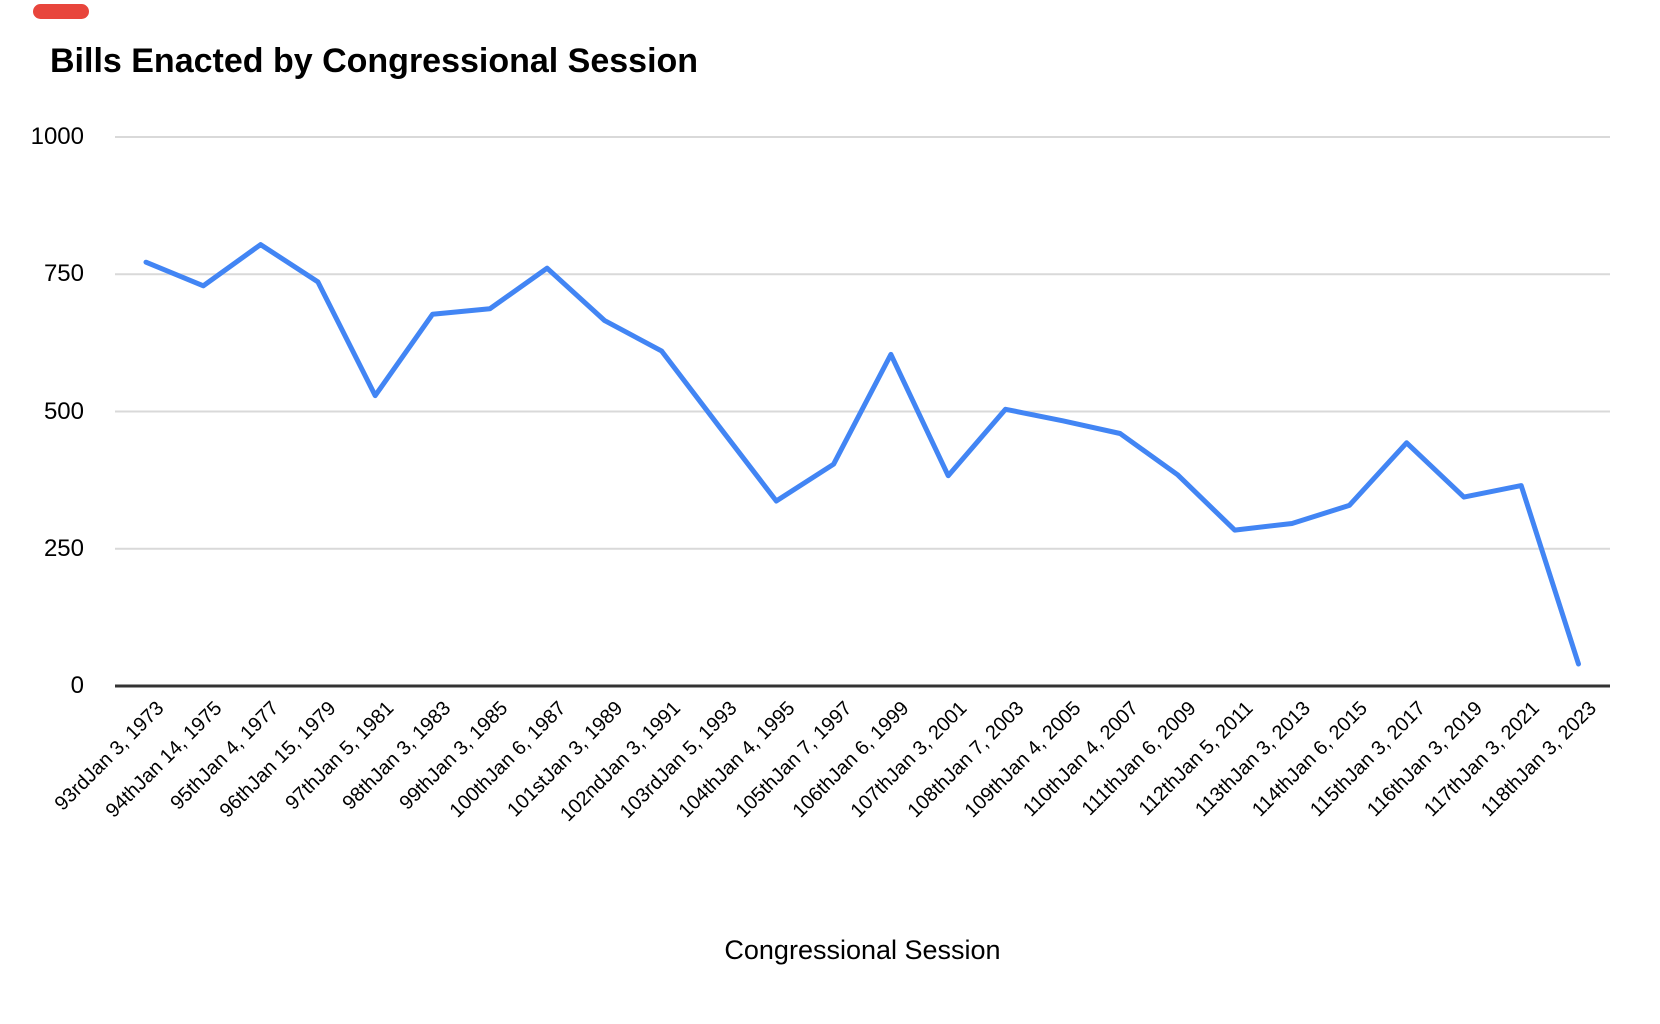 The width and height of the screenshot is (1660, 1024). Describe the element at coordinates (63, 548) in the screenshot. I see `y-tick-label: 250` at that location.